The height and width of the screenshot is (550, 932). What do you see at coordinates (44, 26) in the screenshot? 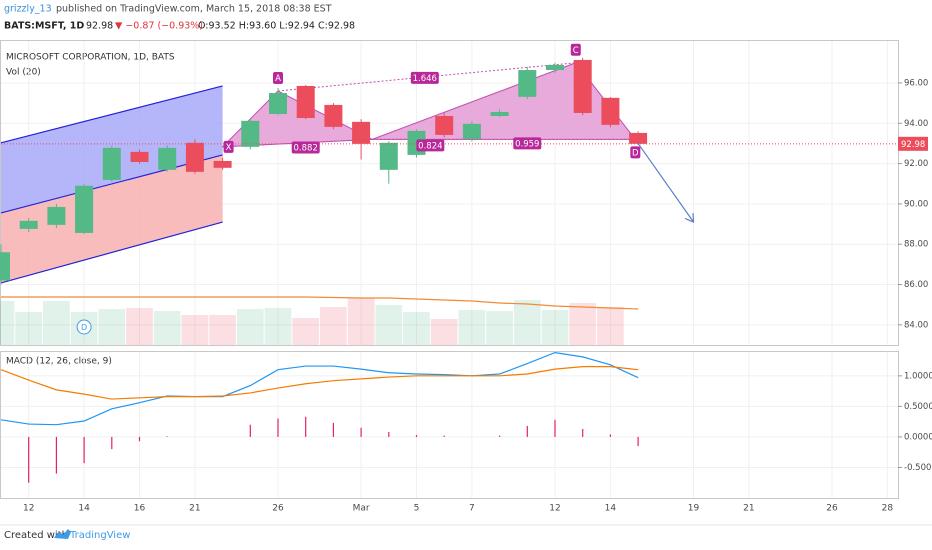
I see `symbol: BATS:MSFT, 1D` at bounding box center [44, 26].